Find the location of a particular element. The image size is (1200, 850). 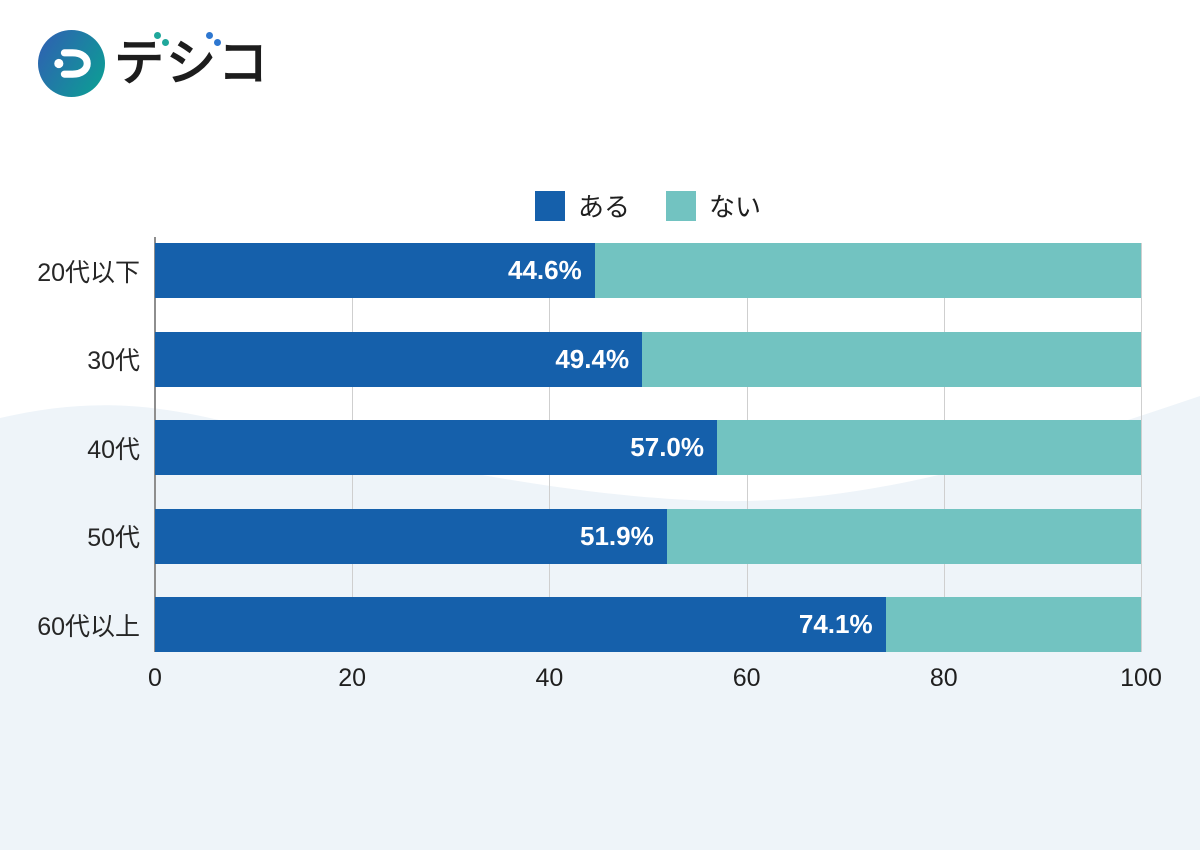

category-label: 60代以上 is located at coordinates (88, 626).